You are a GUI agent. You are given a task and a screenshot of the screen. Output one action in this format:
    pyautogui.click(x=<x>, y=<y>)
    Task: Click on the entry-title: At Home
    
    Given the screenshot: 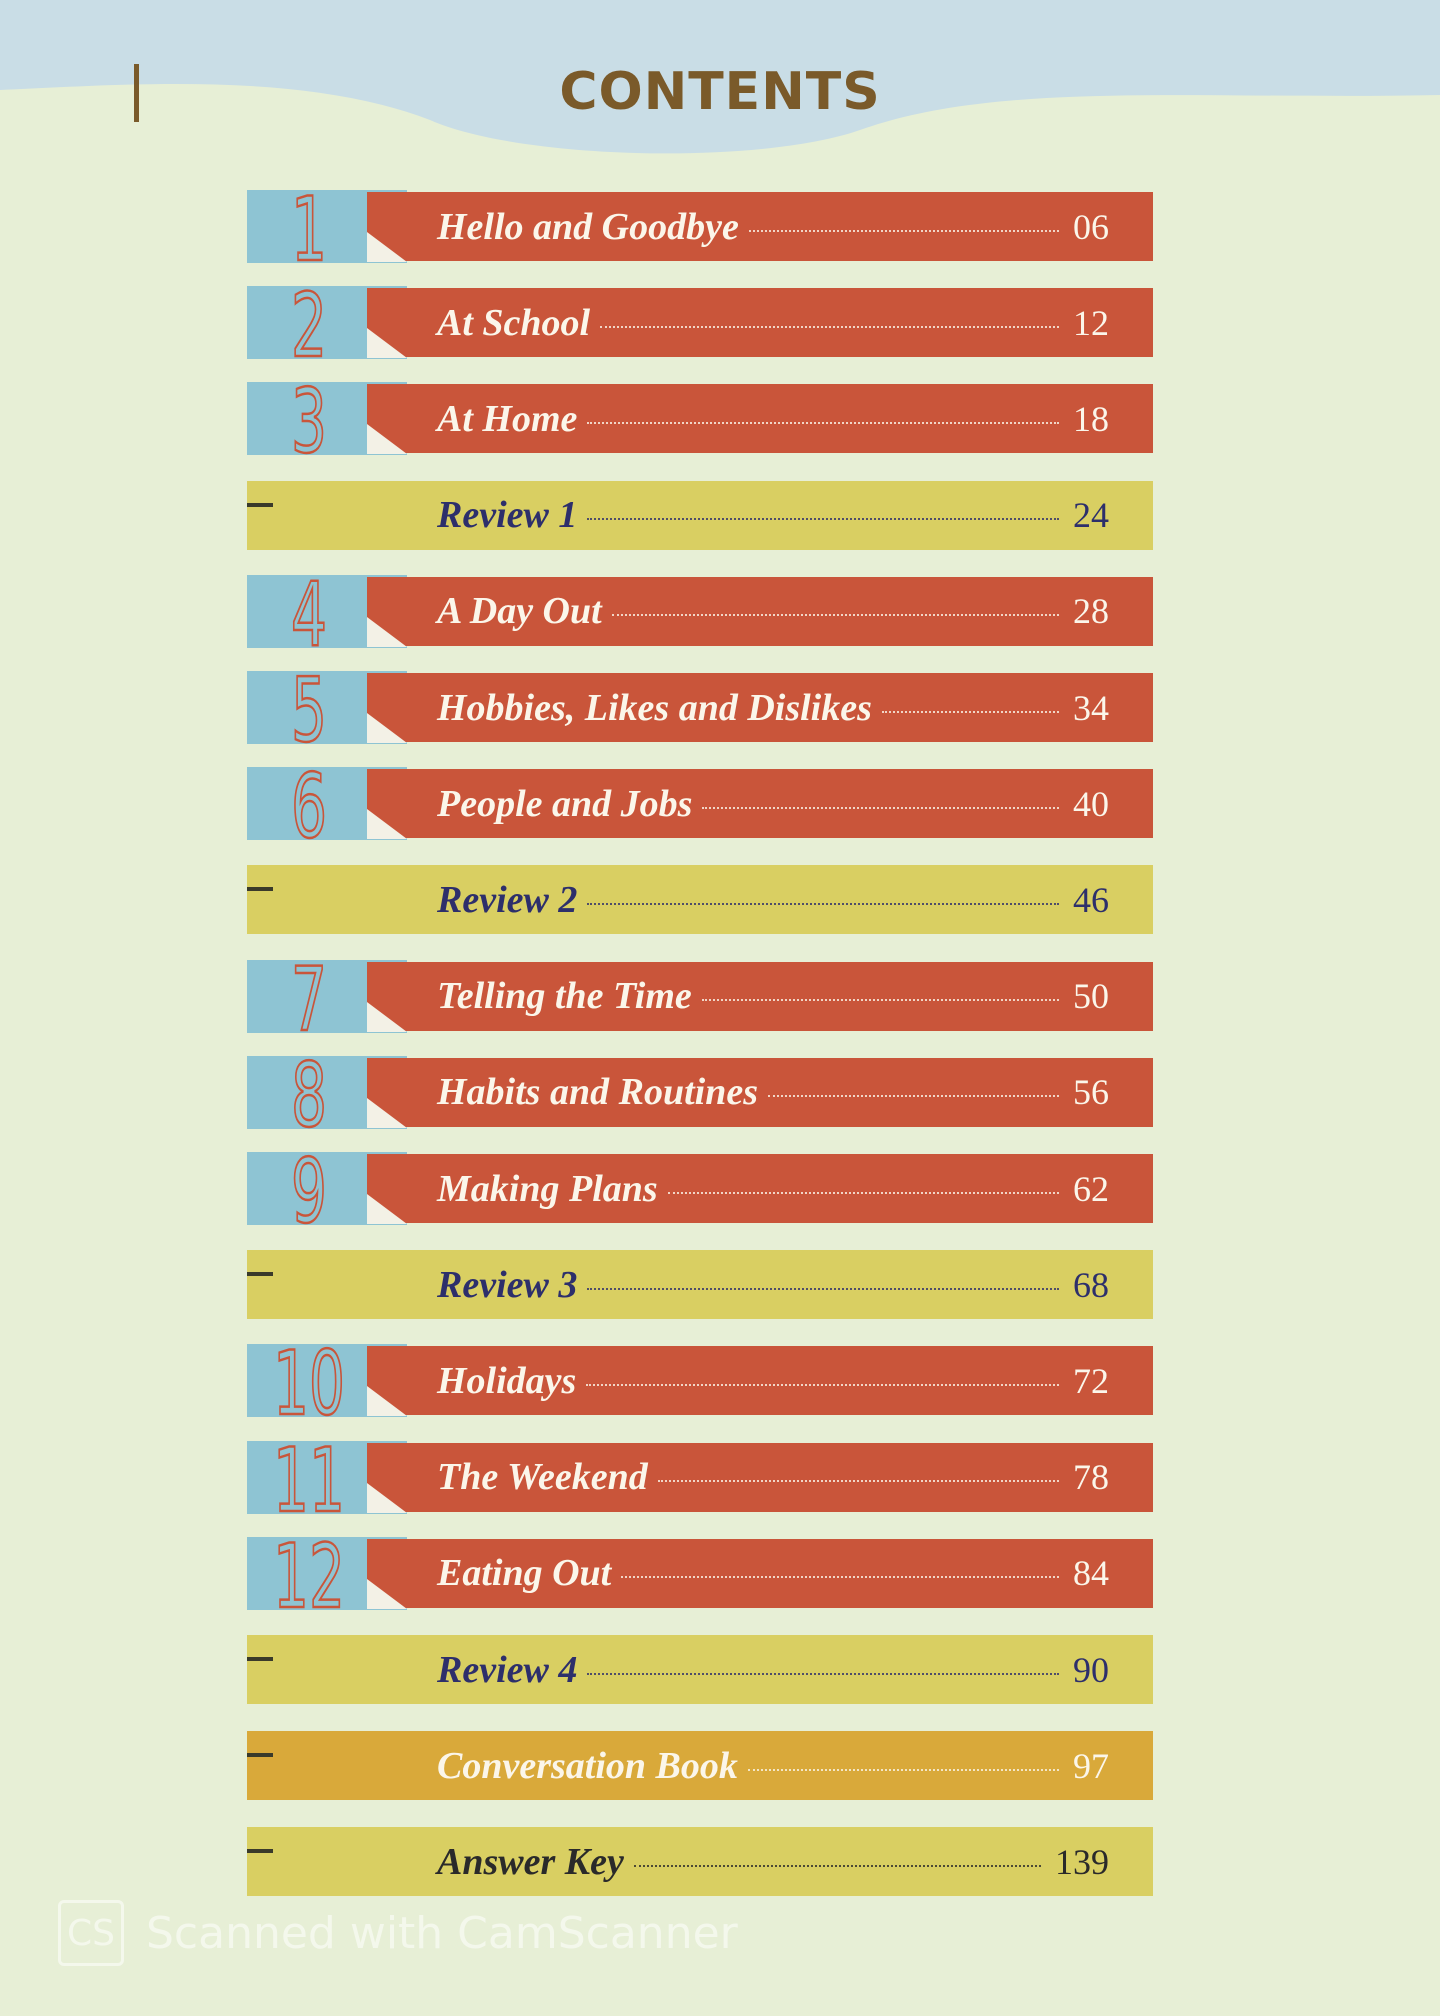 What is the action you would take?
    pyautogui.click(x=507, y=418)
    